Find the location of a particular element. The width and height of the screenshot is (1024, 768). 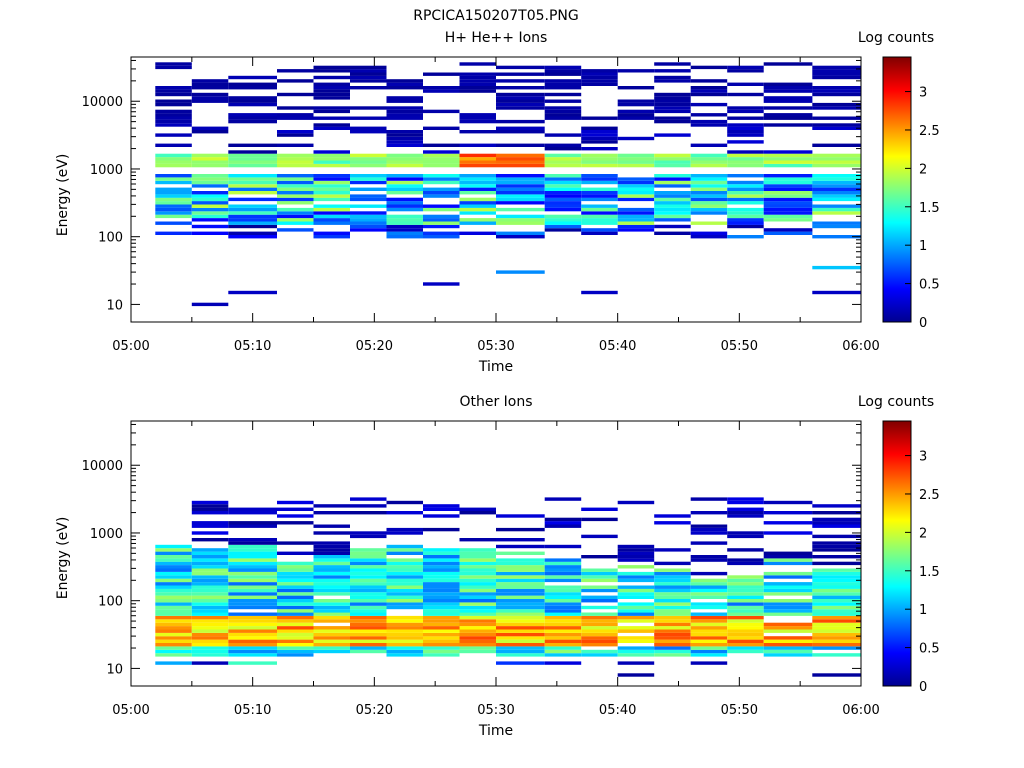

colorbar-tick-label: 3 is located at coordinates (923, 457).